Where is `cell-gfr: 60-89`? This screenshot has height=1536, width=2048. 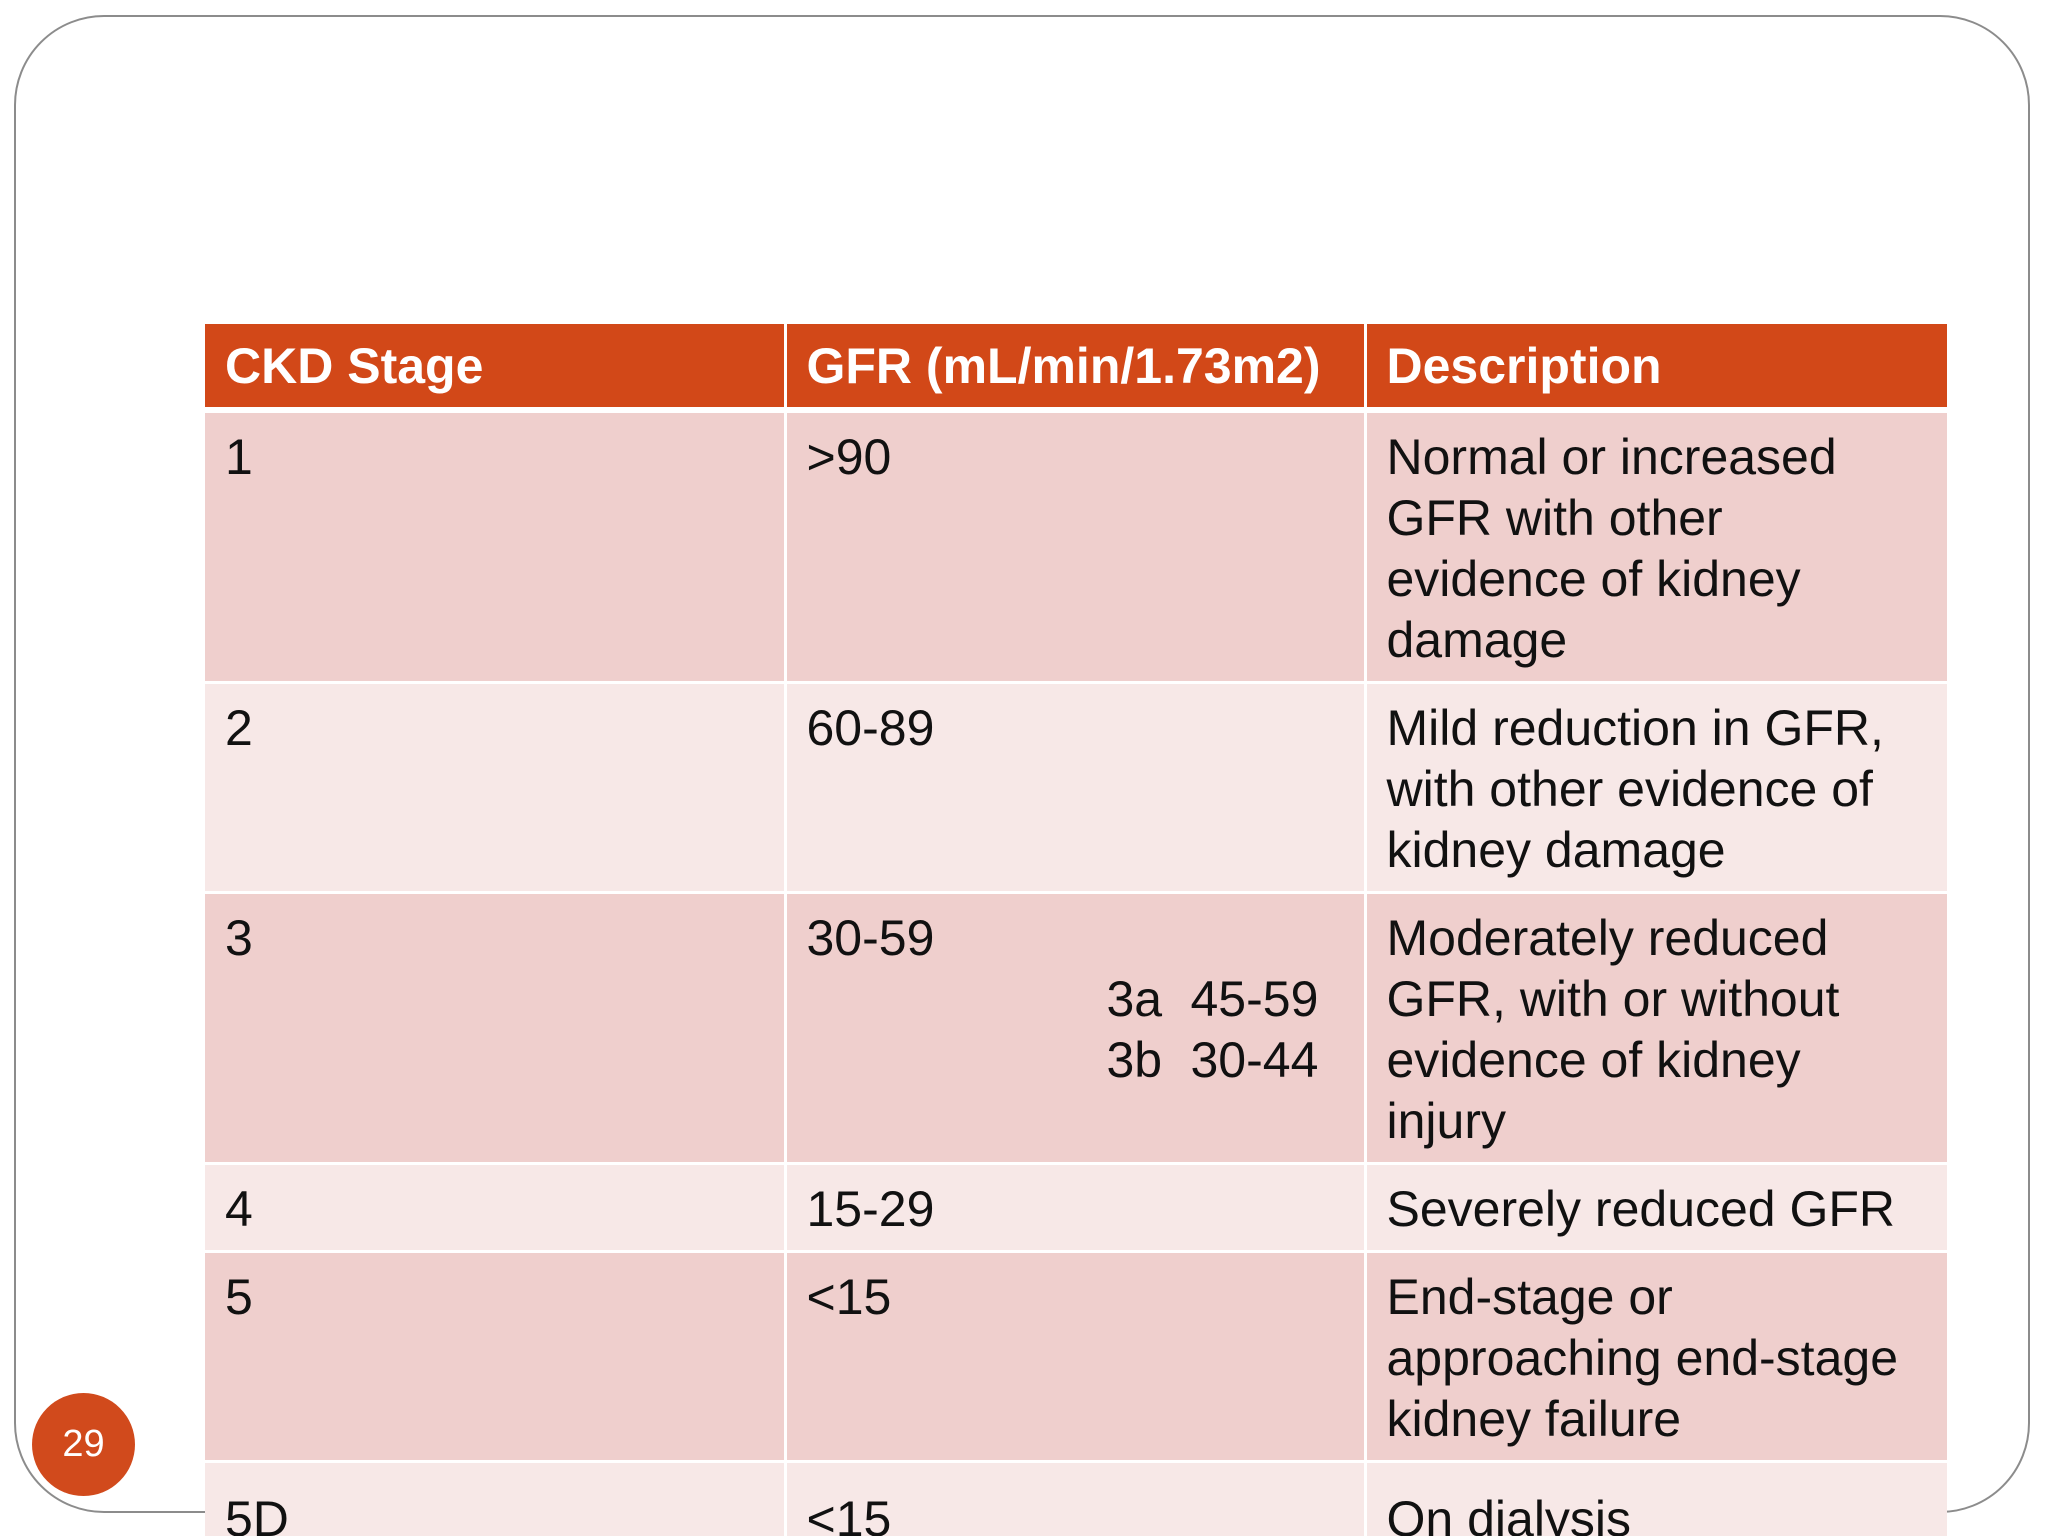 cell-gfr: 60-89 is located at coordinates (1076, 788).